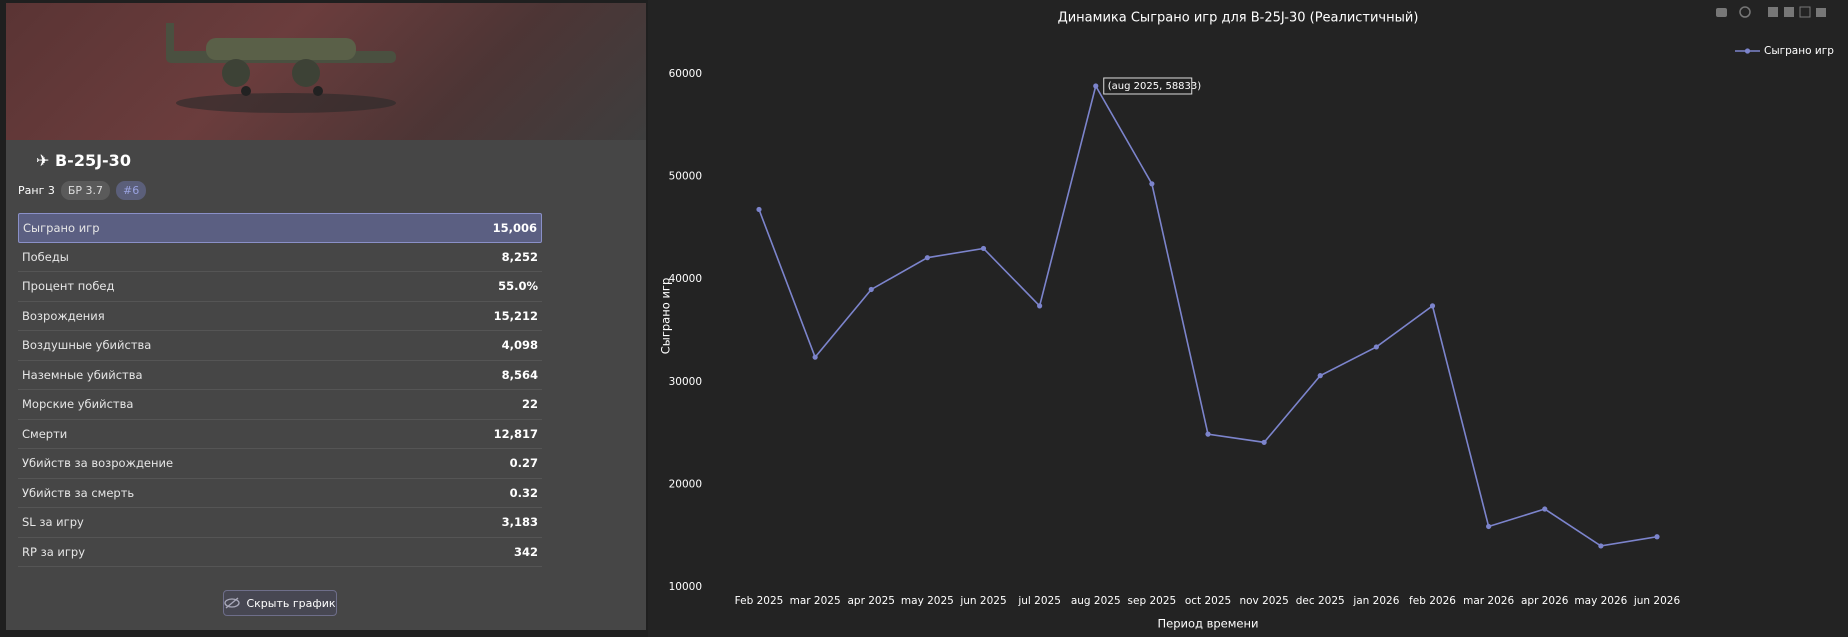  What do you see at coordinates (519, 345) in the screenshot?
I see `stat-value: 4,098` at bounding box center [519, 345].